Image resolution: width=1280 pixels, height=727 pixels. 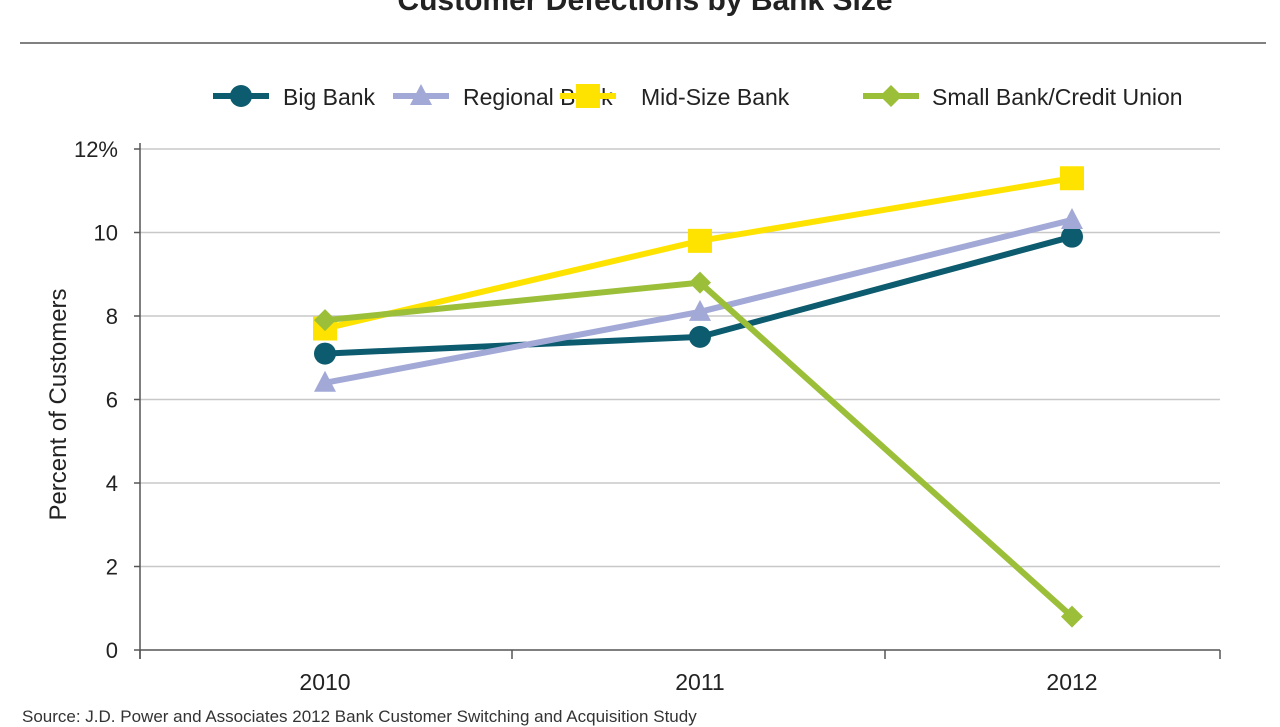 I want to click on legend-marker-mid-size-bank, so click(x=588, y=96).